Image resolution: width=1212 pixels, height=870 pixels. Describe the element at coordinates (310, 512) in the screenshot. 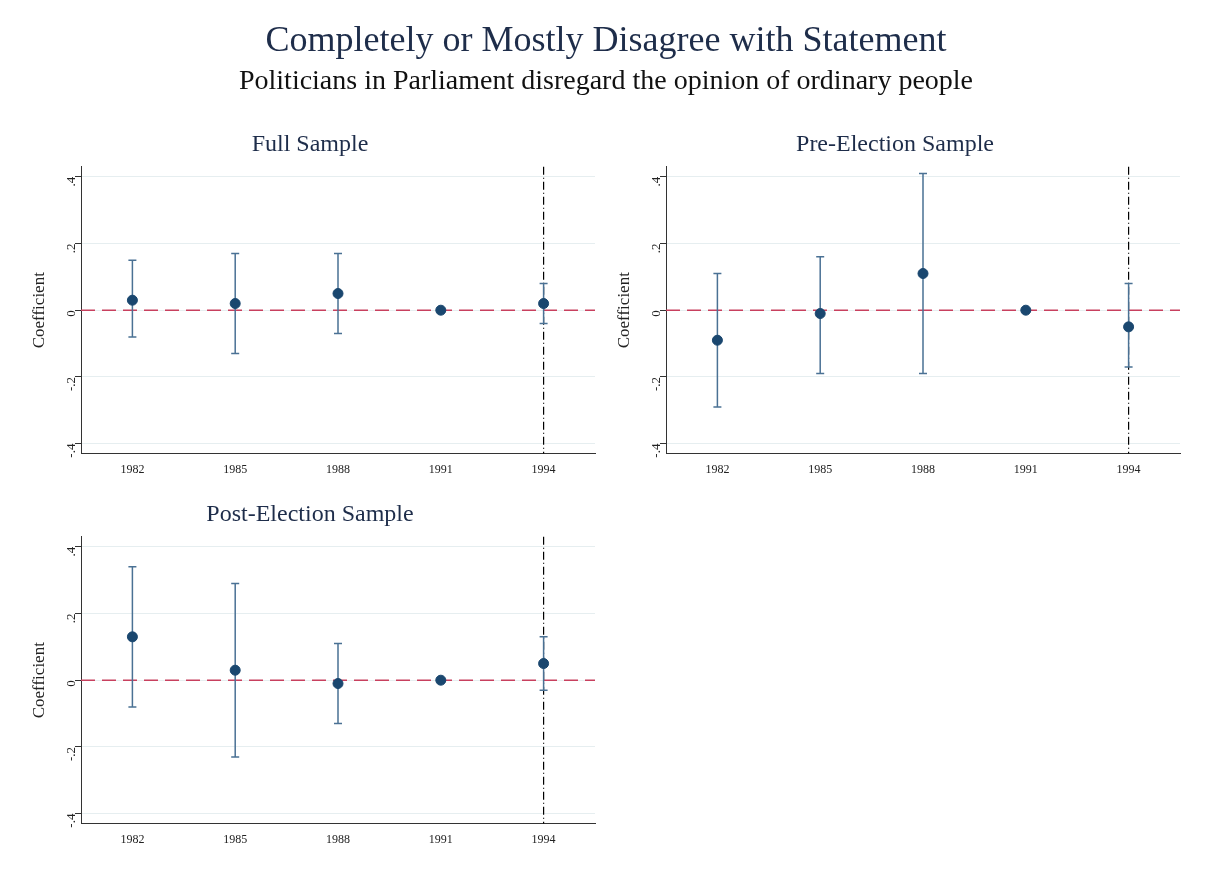

I see `chart-title: Post-Election Sample` at that location.